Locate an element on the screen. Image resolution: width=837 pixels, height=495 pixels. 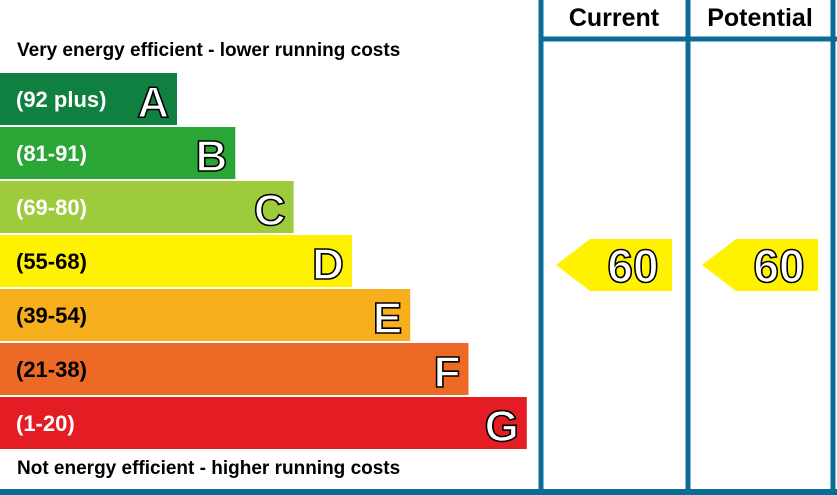
band-b: (81-91) B is located at coordinates (118, 154).